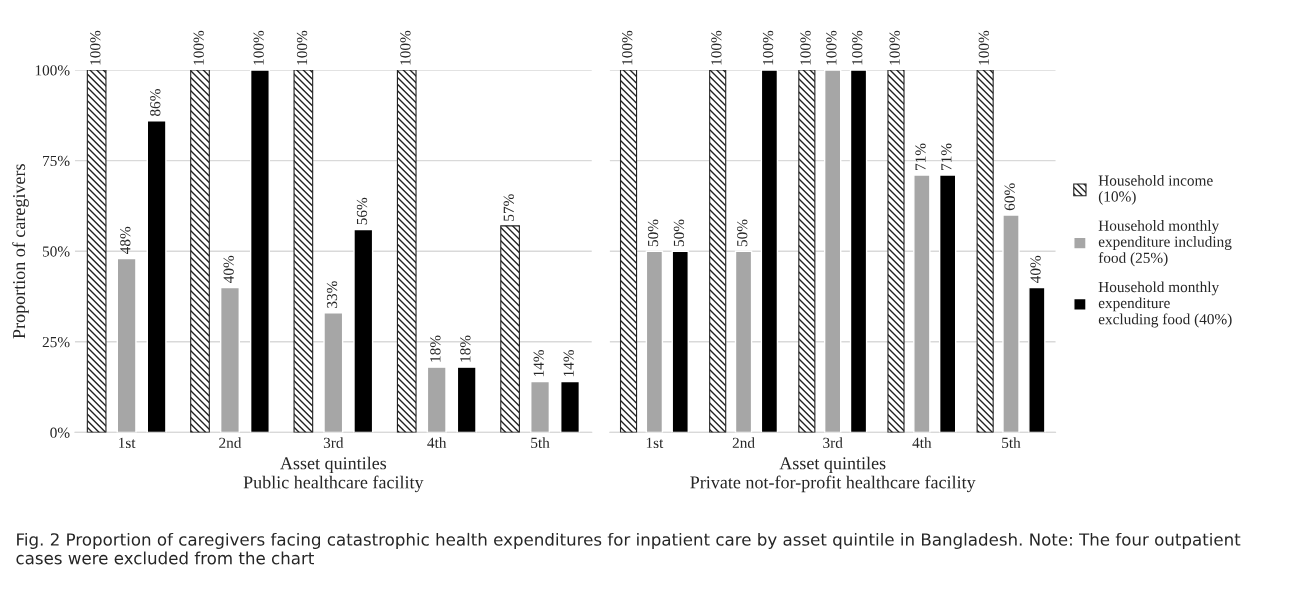  Describe the element at coordinates (125, 240) in the screenshot. I see `data-label: 48%` at that location.